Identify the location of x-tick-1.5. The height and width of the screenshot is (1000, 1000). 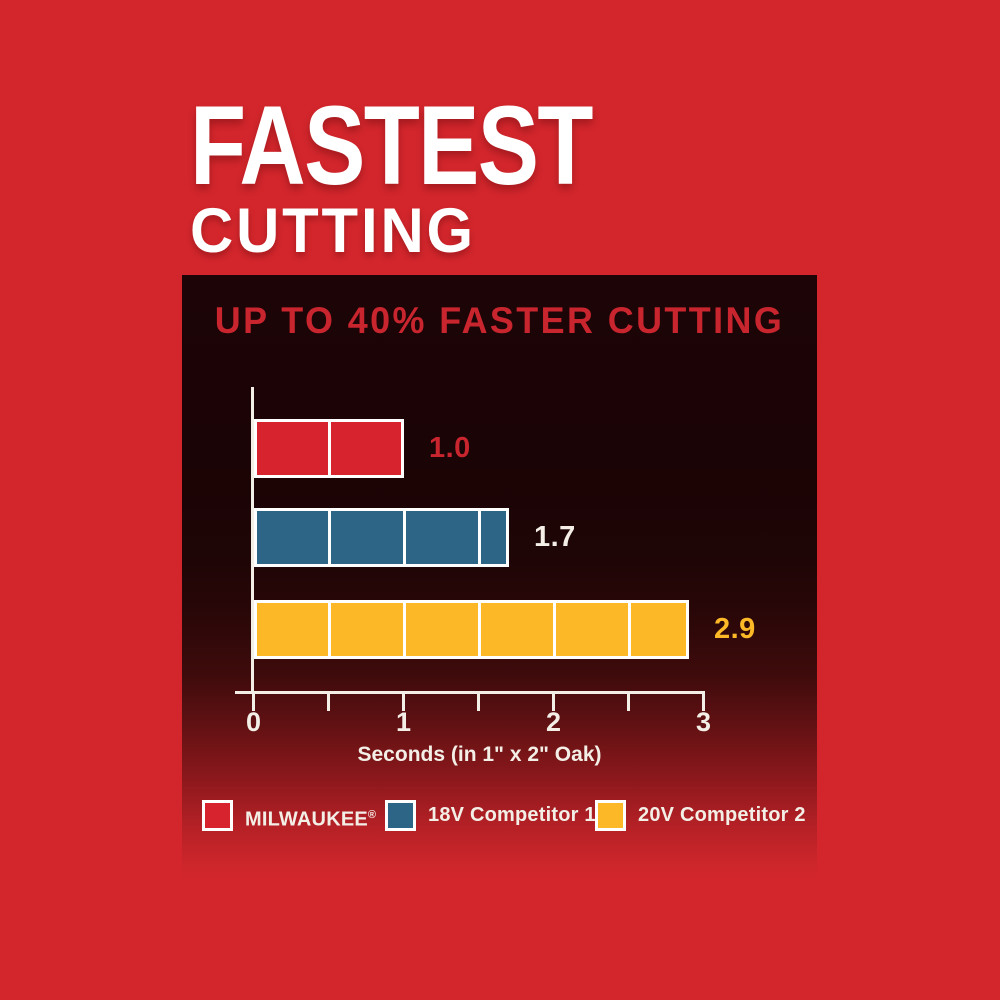
(478, 701).